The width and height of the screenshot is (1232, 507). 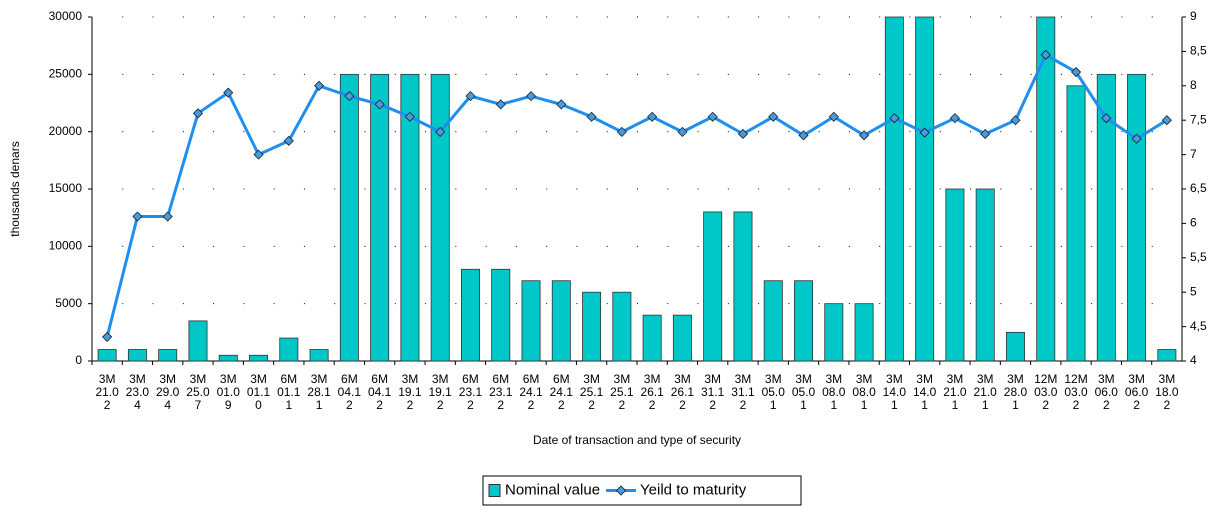 I want to click on x-tick-label: 3M 01.1 0, so click(x=259, y=392).